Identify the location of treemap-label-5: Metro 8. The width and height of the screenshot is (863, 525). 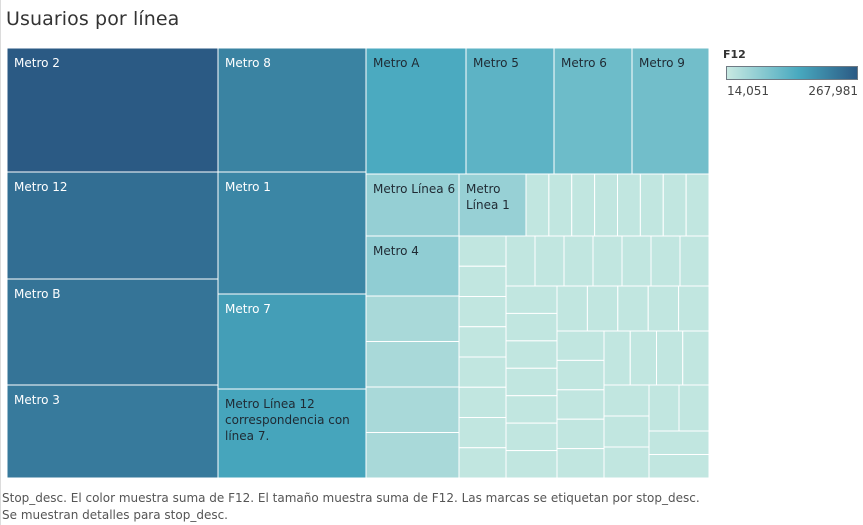
(248, 63).